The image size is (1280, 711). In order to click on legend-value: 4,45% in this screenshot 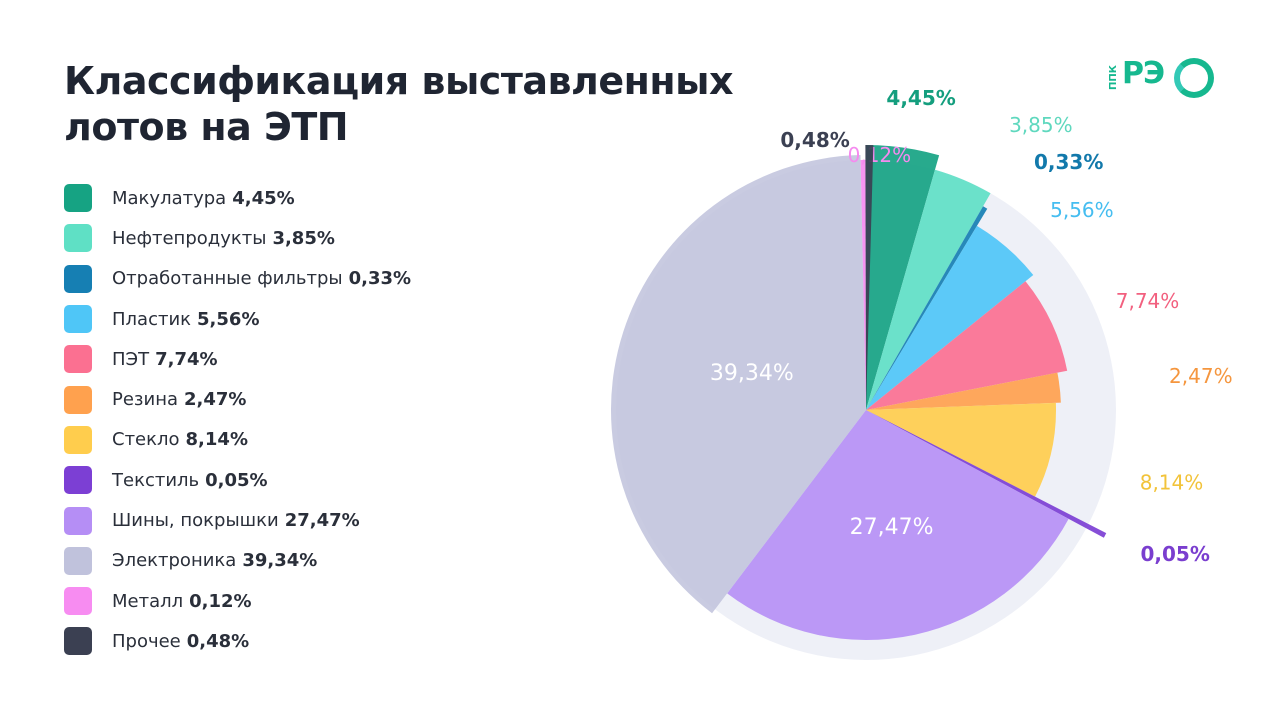, I will do `click(263, 198)`.